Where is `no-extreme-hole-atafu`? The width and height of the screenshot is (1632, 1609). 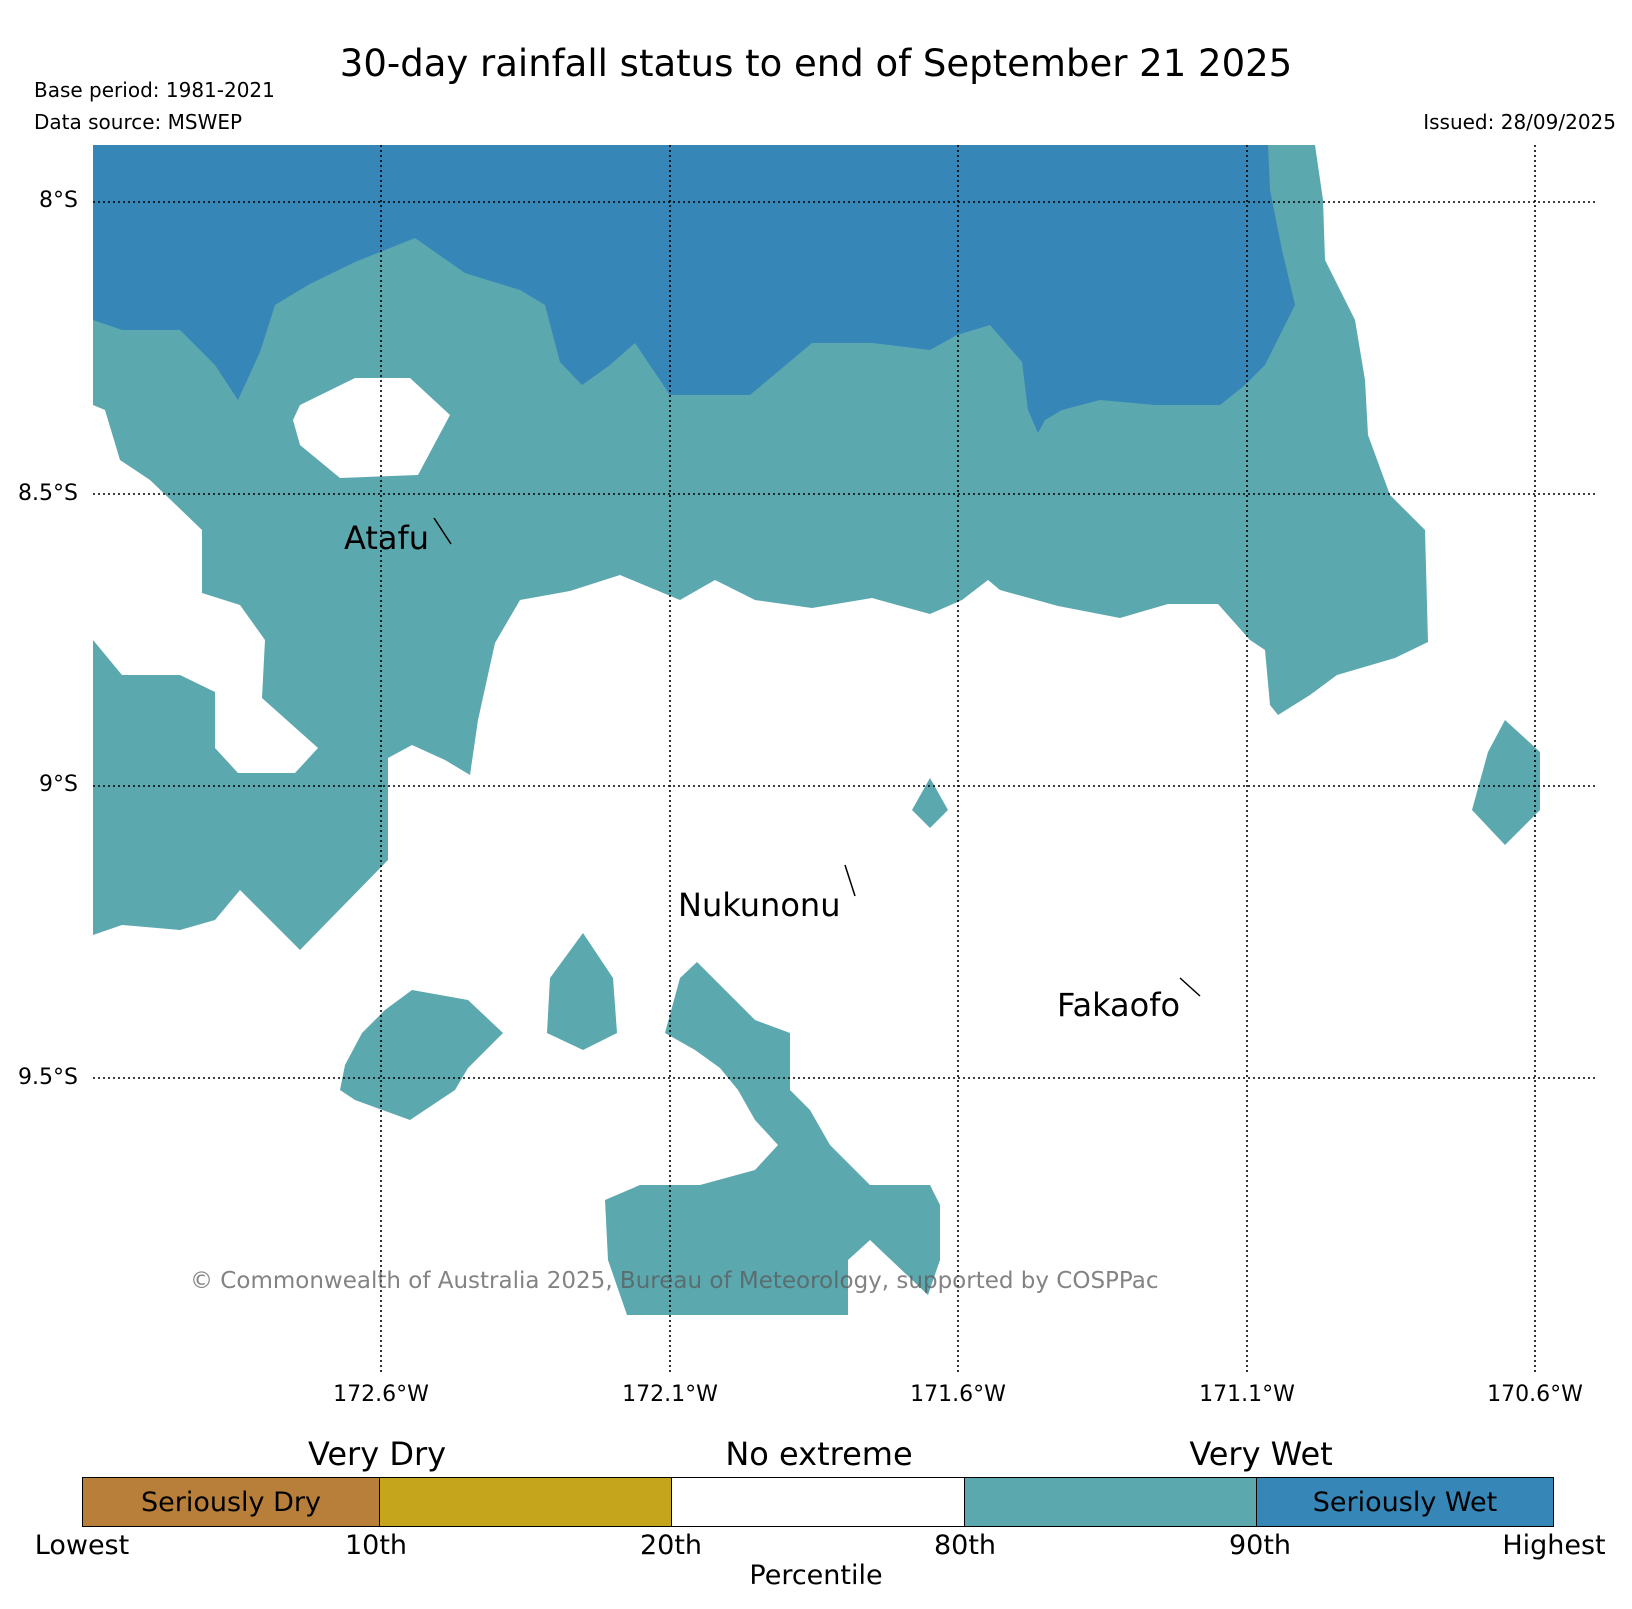
no-extreme-hole-atafu is located at coordinates (371, 428).